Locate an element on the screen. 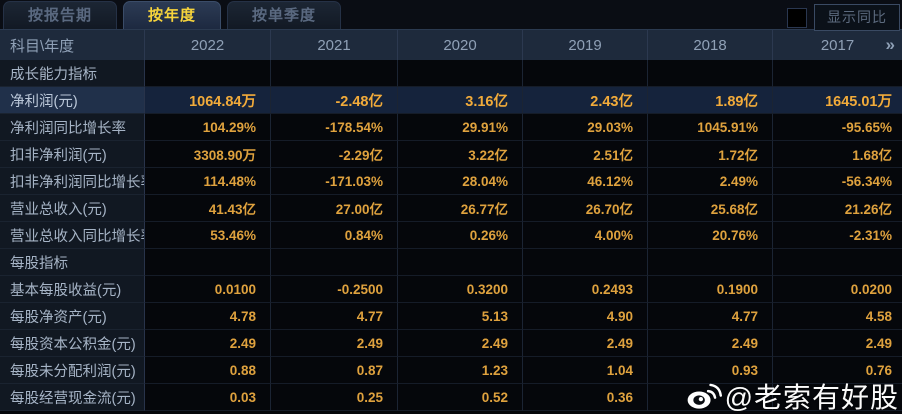 This screenshot has height=414, width=902. cell-2022: 4.78 is located at coordinates (208, 316).